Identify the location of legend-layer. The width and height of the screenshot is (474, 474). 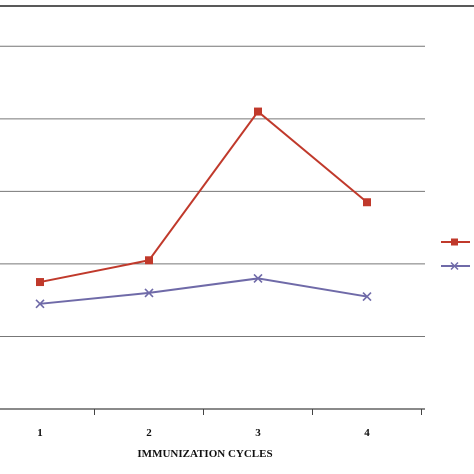
(455, 254).